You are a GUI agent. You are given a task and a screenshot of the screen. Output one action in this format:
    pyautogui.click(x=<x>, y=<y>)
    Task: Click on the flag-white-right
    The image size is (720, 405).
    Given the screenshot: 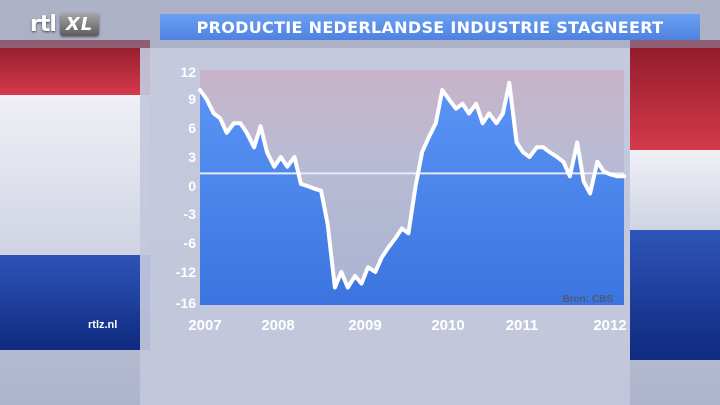 What is the action you would take?
    pyautogui.click(x=675, y=190)
    